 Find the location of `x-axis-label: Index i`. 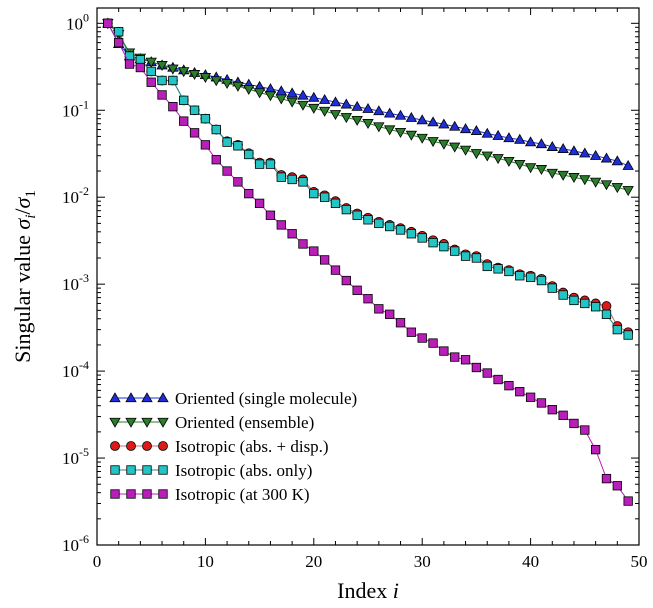

x-axis-label: Index i is located at coordinates (368, 590).